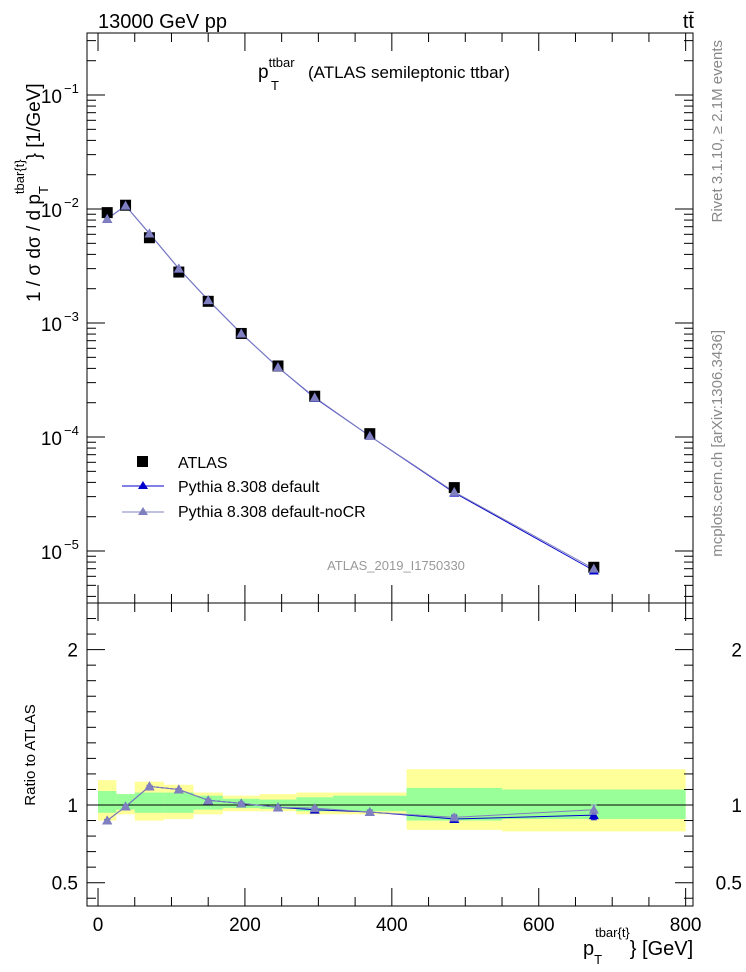 The width and height of the screenshot is (746, 972). Describe the element at coordinates (729, 884) in the screenshot. I see `ratio-y-tick-label-right: 0.5` at that location.